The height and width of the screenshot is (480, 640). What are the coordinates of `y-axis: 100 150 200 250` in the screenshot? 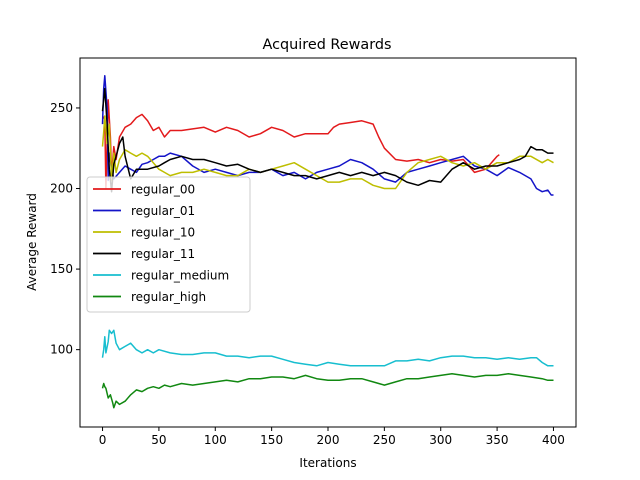 It's located at (65, 229).